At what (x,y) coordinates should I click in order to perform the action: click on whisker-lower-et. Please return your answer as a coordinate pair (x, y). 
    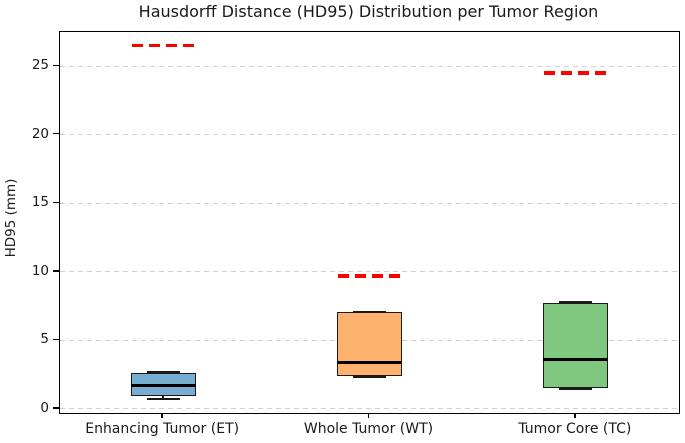
    Looking at the image, I should click on (163, 397).